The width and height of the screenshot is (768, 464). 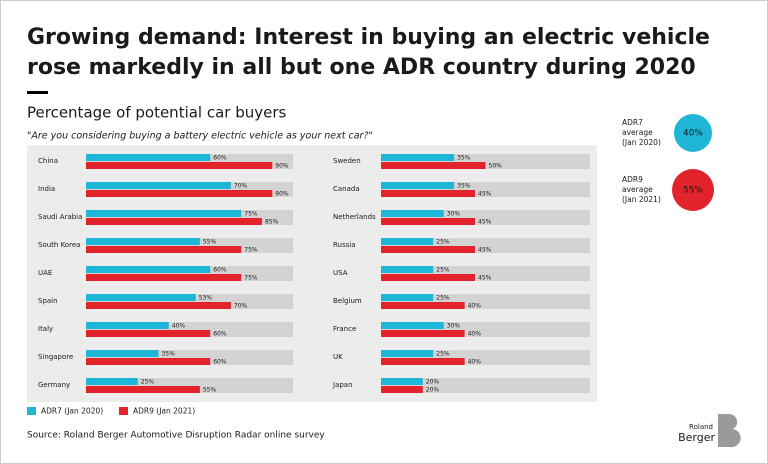 What do you see at coordinates (641, 199) in the screenshot?
I see `average-label: (Jan 2021)` at bounding box center [641, 199].